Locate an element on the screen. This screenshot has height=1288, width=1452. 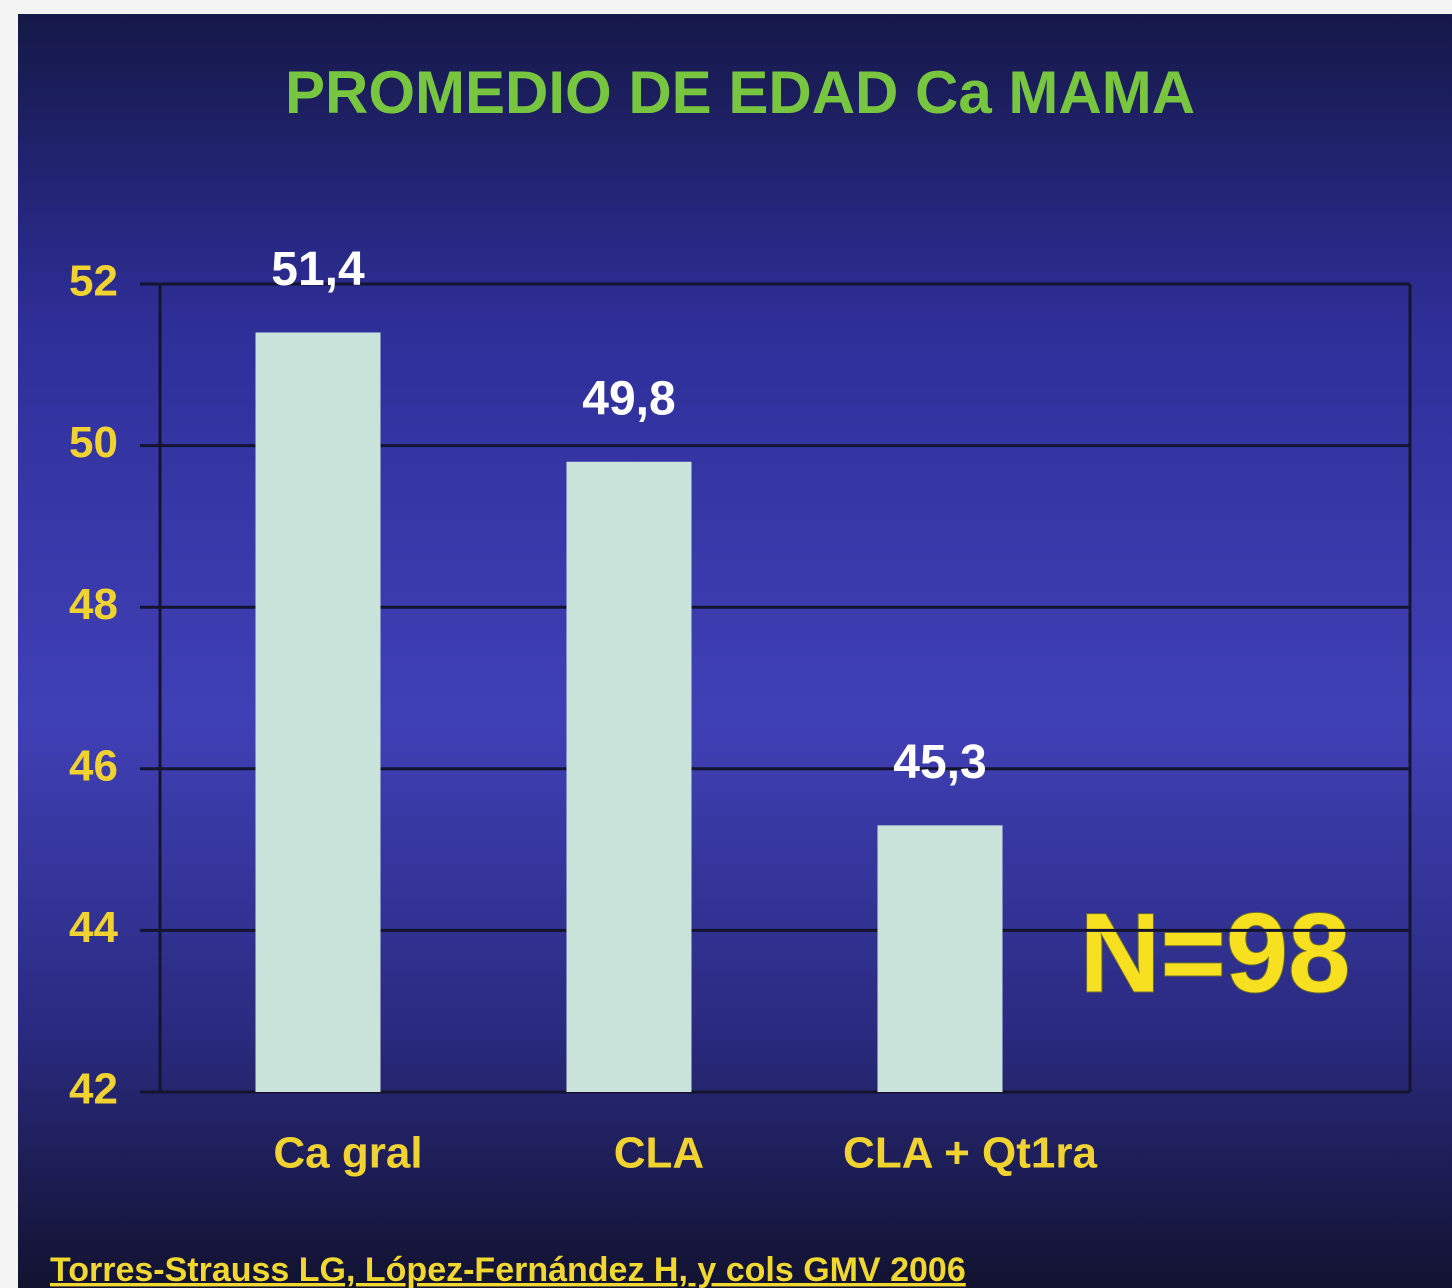
x-tick-label: Ca gral is located at coordinates (347, 1153).